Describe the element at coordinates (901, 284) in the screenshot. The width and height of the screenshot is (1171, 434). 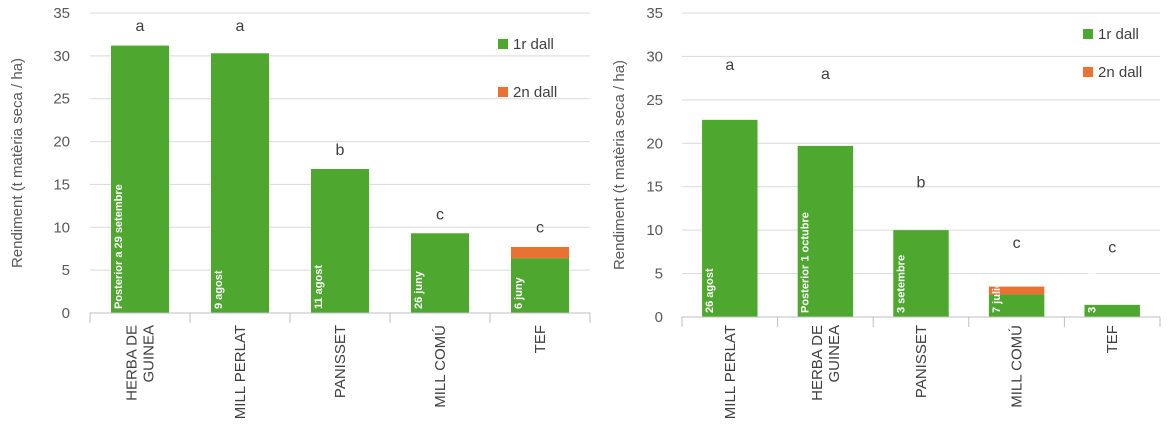
I see `bar-date-label: 3 setembre` at that location.